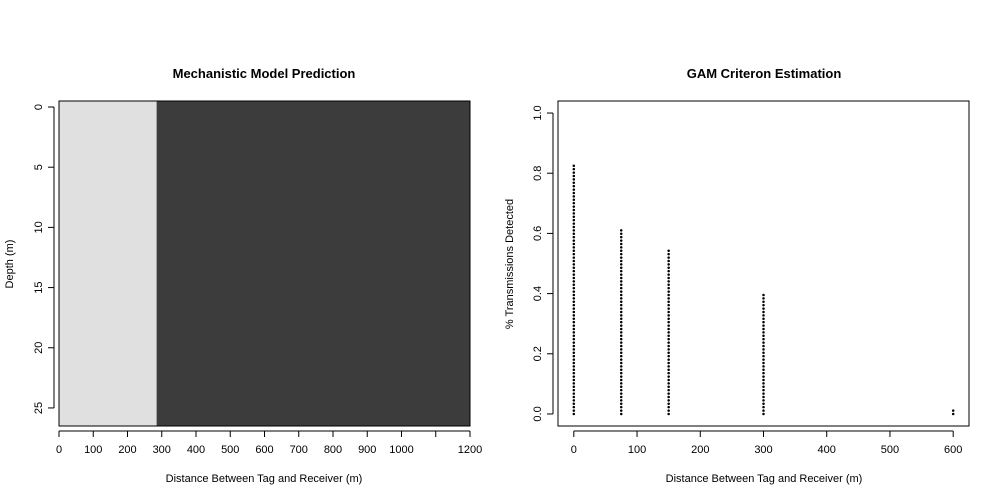 This screenshot has width=1000, height=500. What do you see at coordinates (39, 348) in the screenshot?
I see `left-y-tick-label: 20` at bounding box center [39, 348].